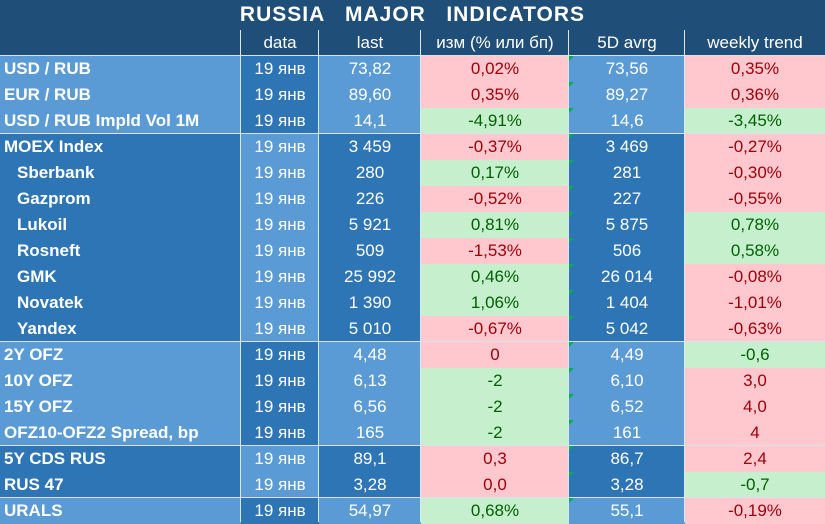 This screenshot has width=825, height=524. What do you see at coordinates (120, 329) in the screenshot?
I see `indicator-name-cell: Yandex` at bounding box center [120, 329].